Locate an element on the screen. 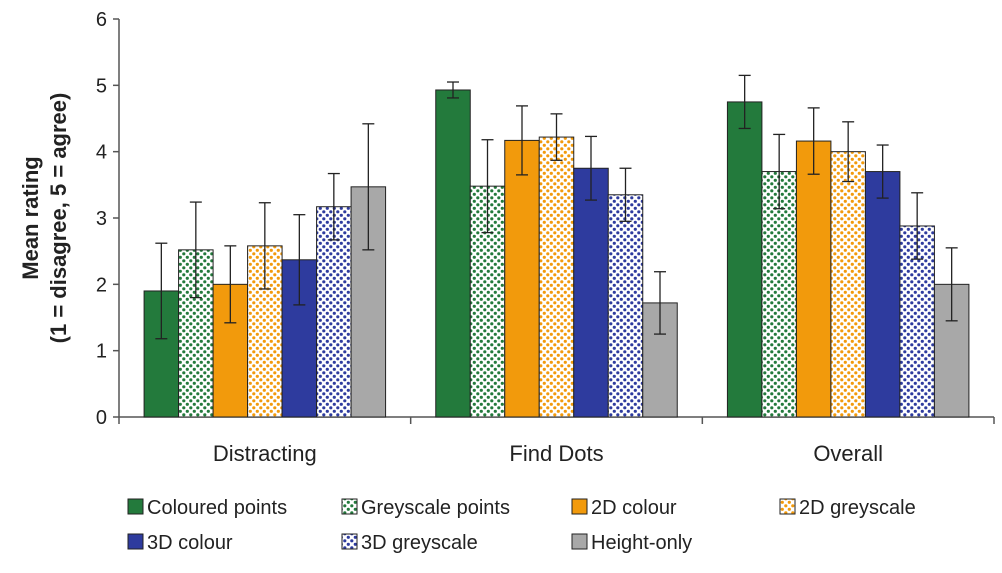 This screenshot has height=573, width=1002. legend-item: Greyscale points is located at coordinates (425, 508).